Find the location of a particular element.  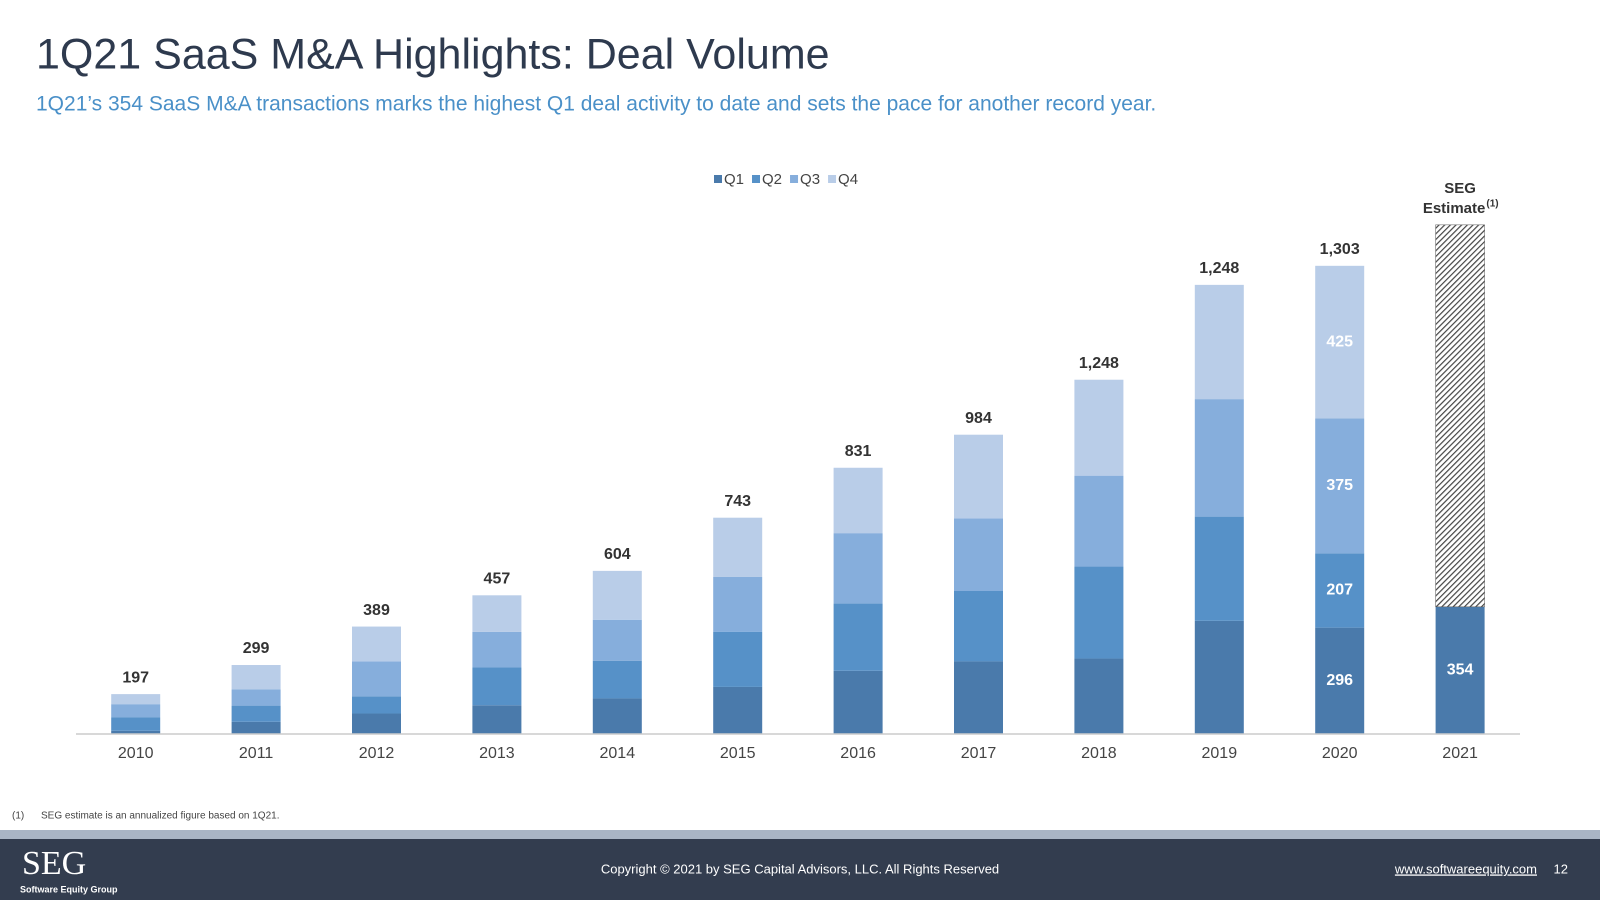

estimate-label: SEG is located at coordinates (1460, 188).